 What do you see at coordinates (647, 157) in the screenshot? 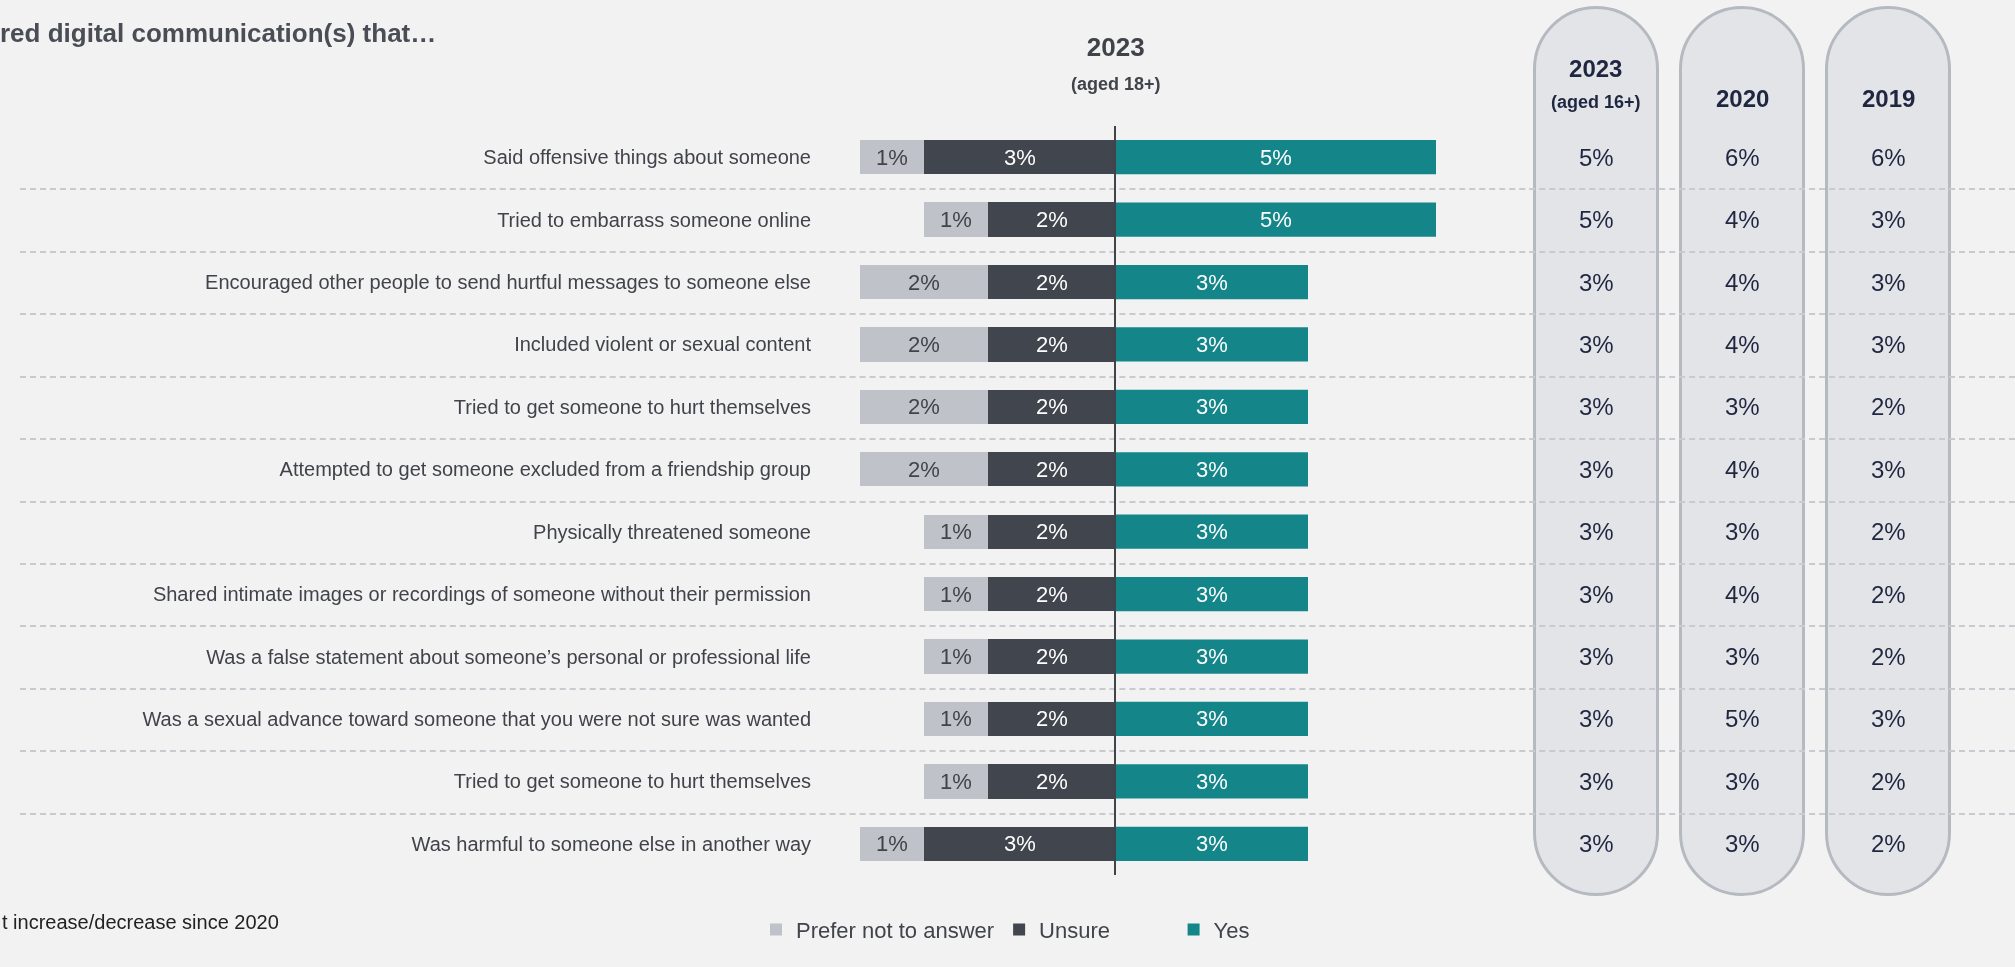
I see `y-tick-label: Said offensive things about someone` at bounding box center [647, 157].